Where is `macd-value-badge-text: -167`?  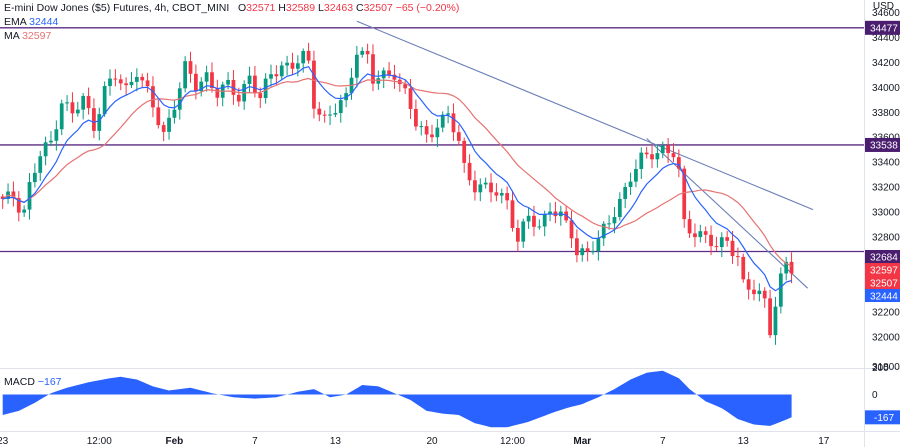
macd-value-badge-text: -167 is located at coordinates (884, 418).